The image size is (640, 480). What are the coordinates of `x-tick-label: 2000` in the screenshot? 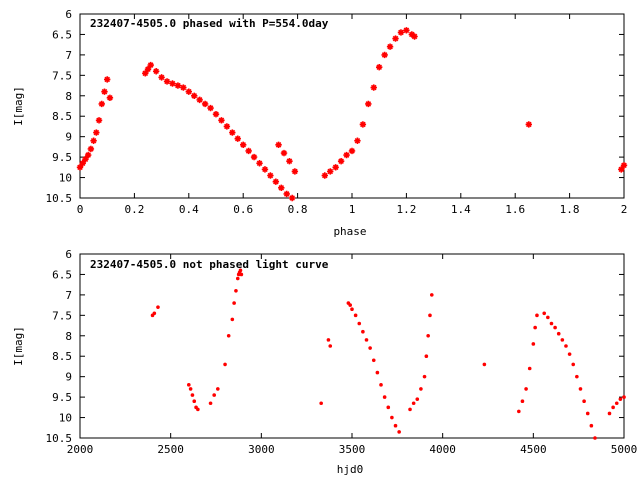 It's located at (80, 449).